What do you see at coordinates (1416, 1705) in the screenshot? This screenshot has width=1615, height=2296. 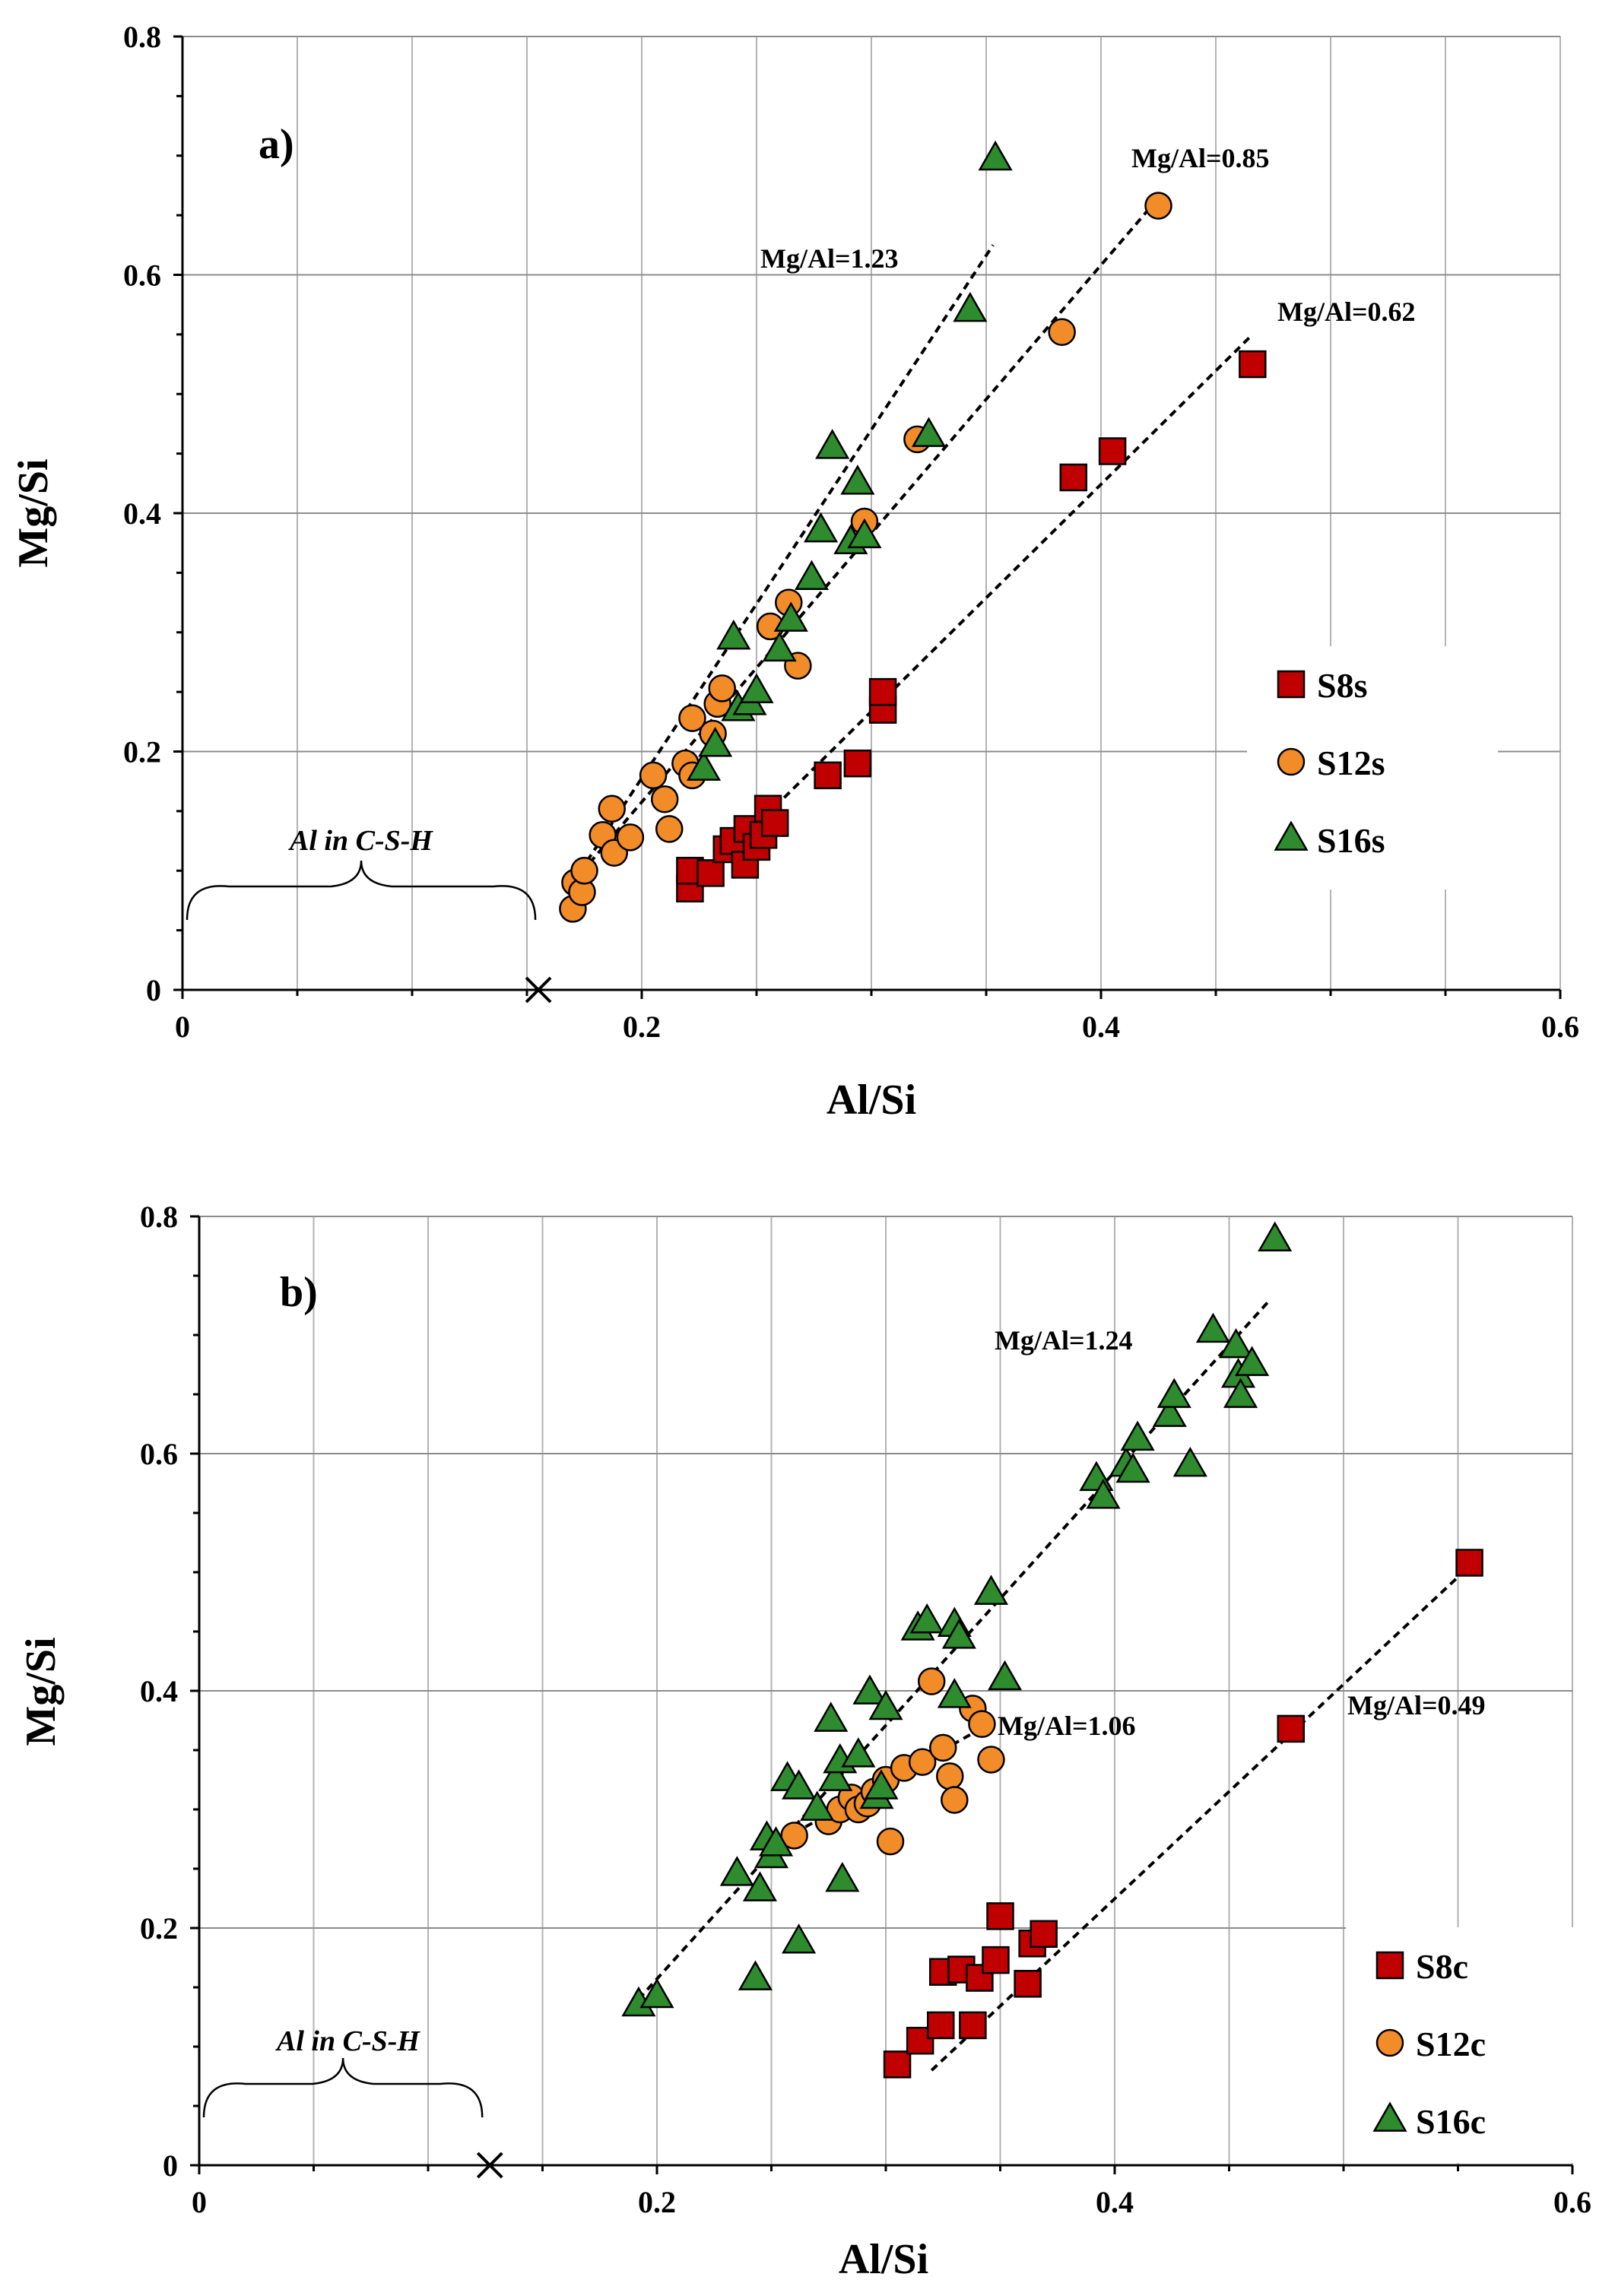 I see `trendline-ratio-label: Mg/Al=0.49` at bounding box center [1416, 1705].